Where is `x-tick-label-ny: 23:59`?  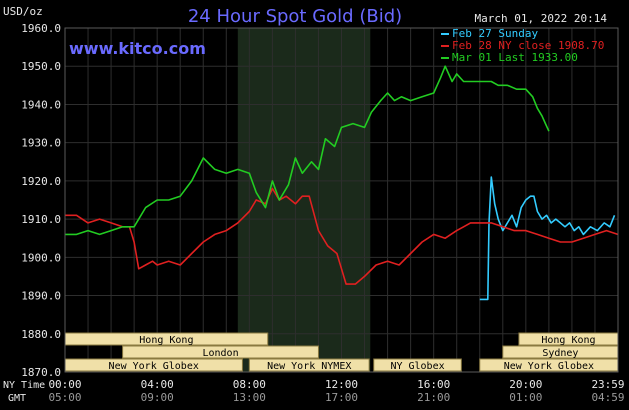 x-tick-label-ny: 23:59 is located at coordinates (607, 384).